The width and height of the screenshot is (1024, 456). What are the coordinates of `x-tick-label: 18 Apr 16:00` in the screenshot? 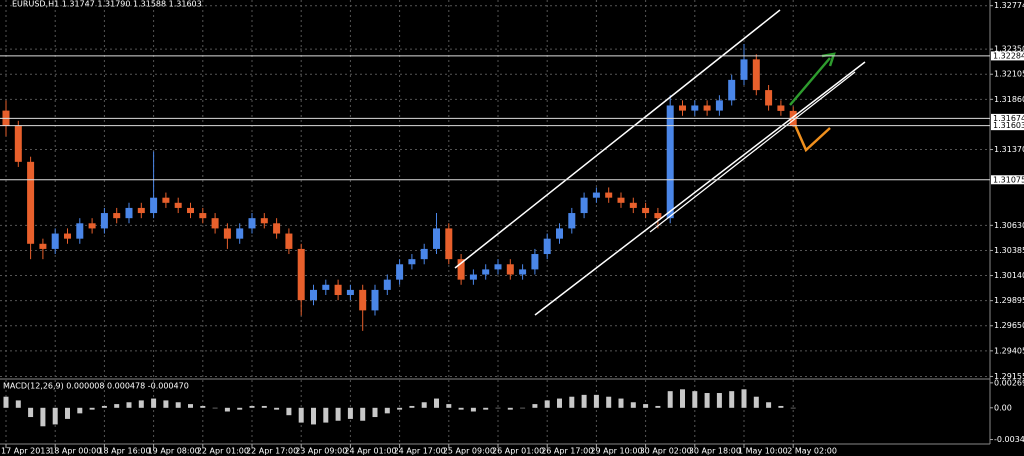 It's located at (124, 451).